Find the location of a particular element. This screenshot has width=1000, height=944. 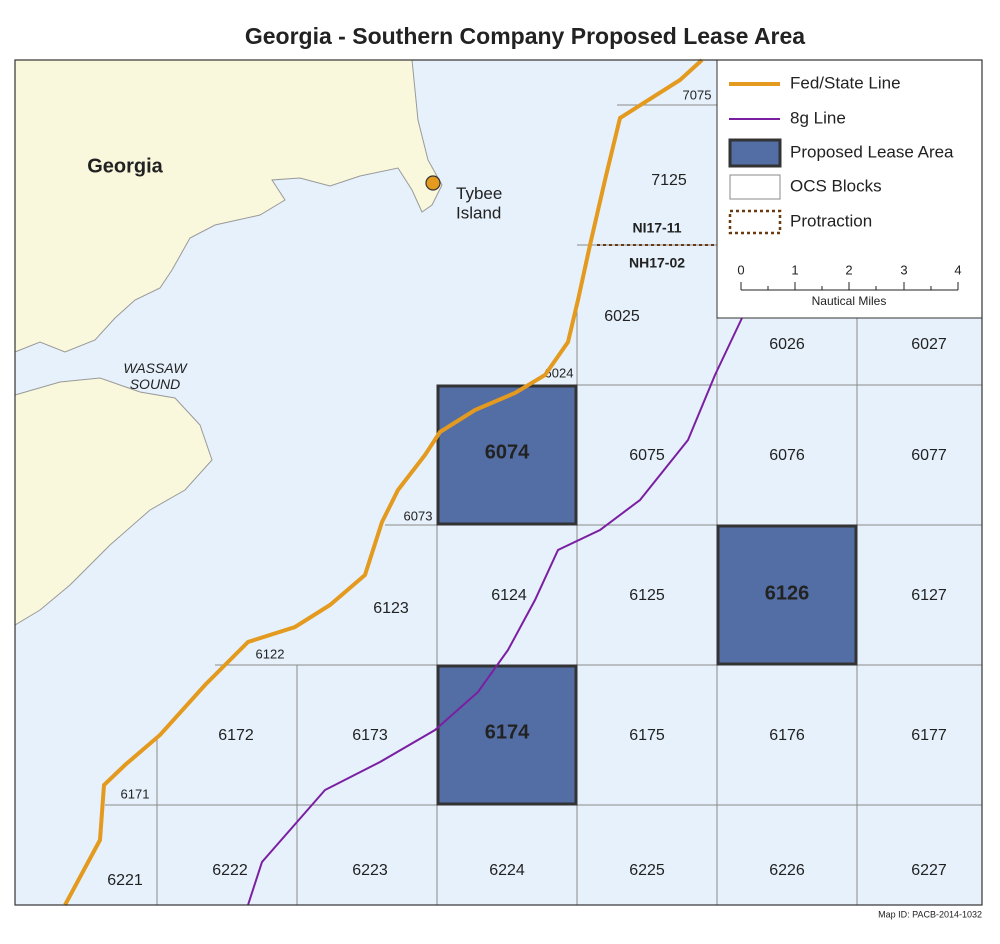

block-label: 6176 is located at coordinates (787, 735).